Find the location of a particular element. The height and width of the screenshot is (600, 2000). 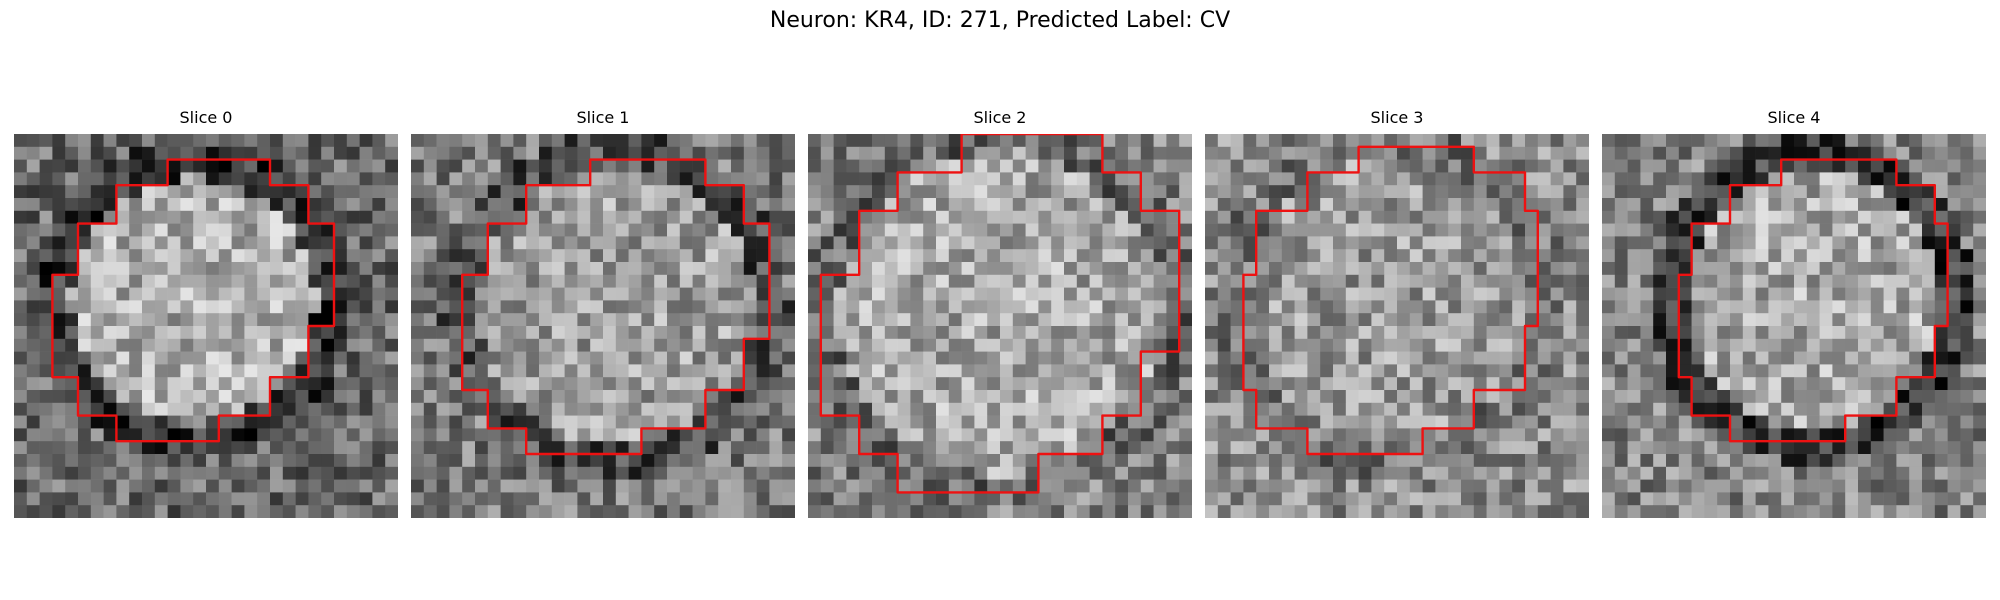

slice-title: Slice 1 is located at coordinates (603, 117).